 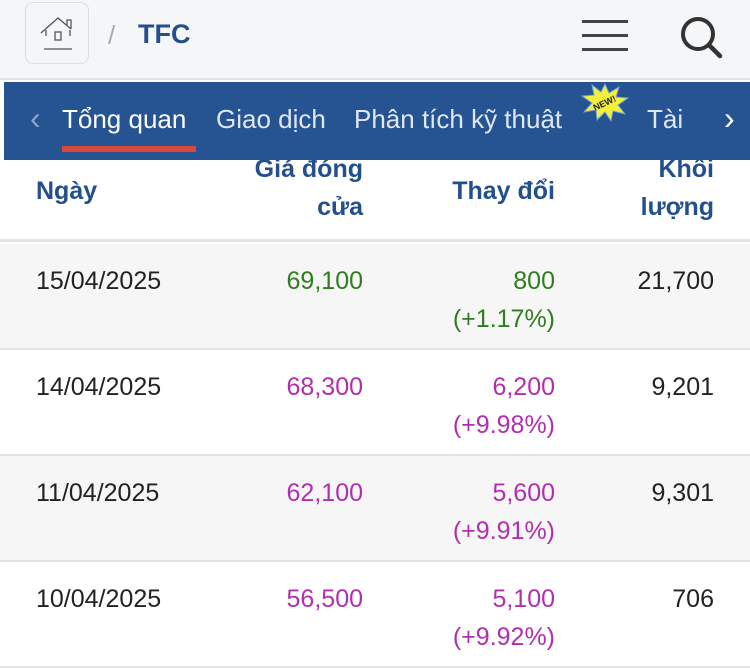 I want to click on change-value: 6,200, so click(x=523, y=387).